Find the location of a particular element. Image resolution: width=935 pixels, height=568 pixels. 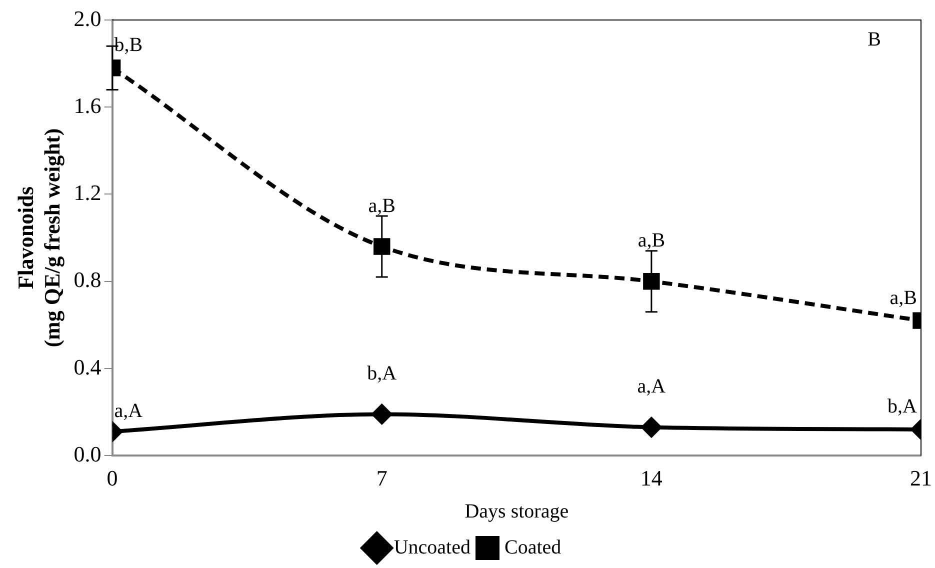

y-tick-label: 1.6 is located at coordinates (88, 105).